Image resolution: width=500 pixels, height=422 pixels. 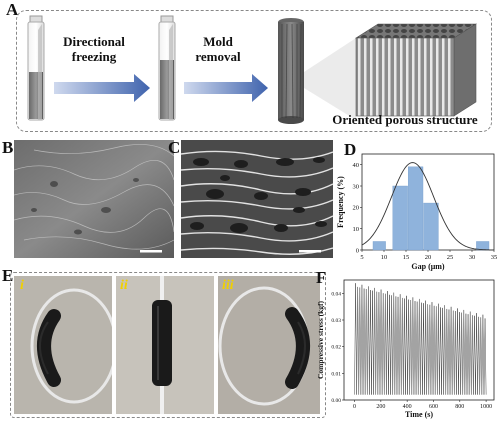 I want to click on line-xtick-label-5: 1000, so click(x=486, y=407).